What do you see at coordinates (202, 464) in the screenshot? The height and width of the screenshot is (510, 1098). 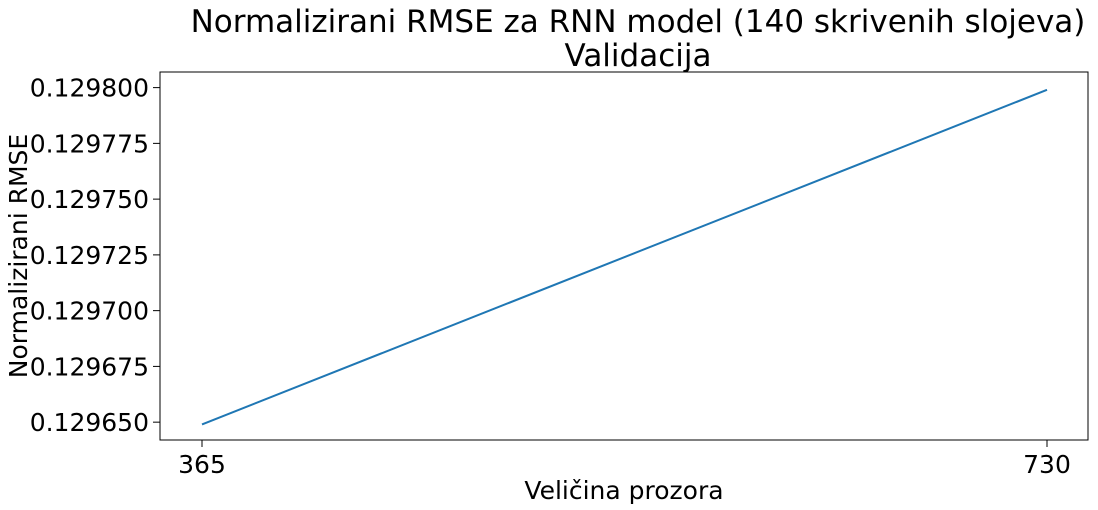 I see `x-tick-label: 365` at bounding box center [202, 464].